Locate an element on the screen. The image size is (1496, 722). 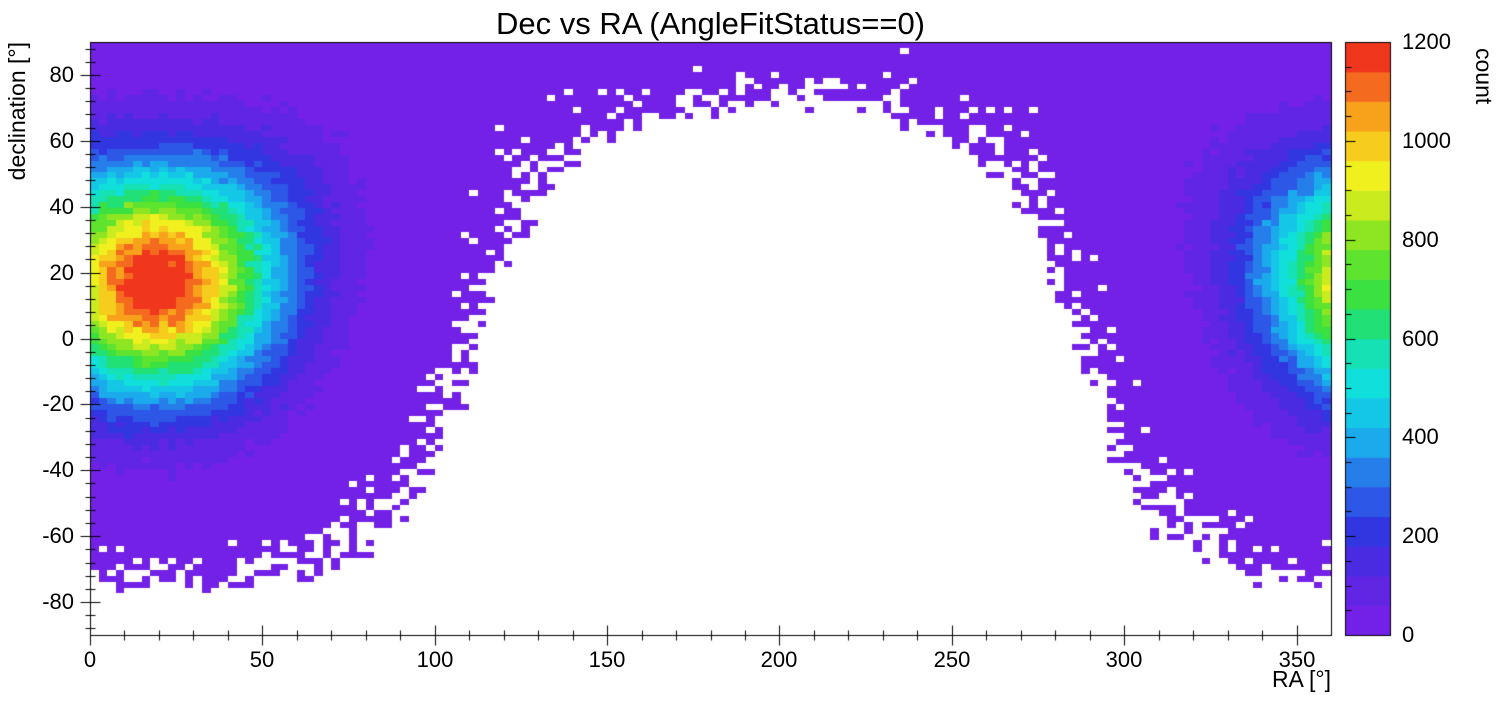
y-tick-label: -80 is located at coordinates (58, 601).